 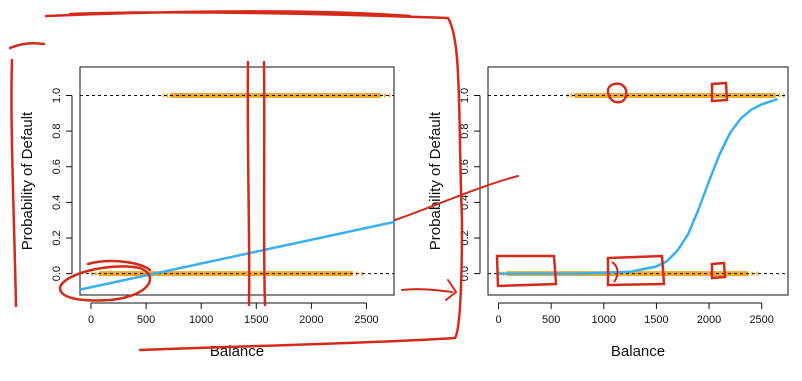 I want to click on point-strip-y1, so click(x=275, y=95).